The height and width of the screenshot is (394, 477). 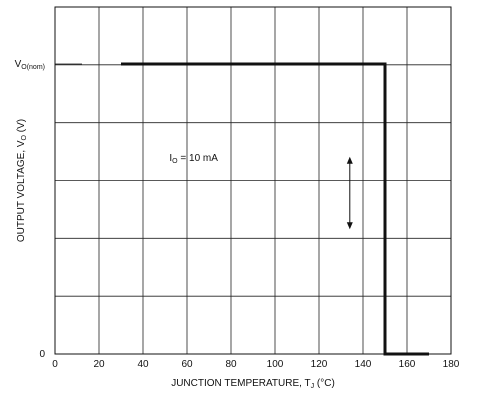 I want to click on x-tick-label: 40, so click(x=143, y=364).